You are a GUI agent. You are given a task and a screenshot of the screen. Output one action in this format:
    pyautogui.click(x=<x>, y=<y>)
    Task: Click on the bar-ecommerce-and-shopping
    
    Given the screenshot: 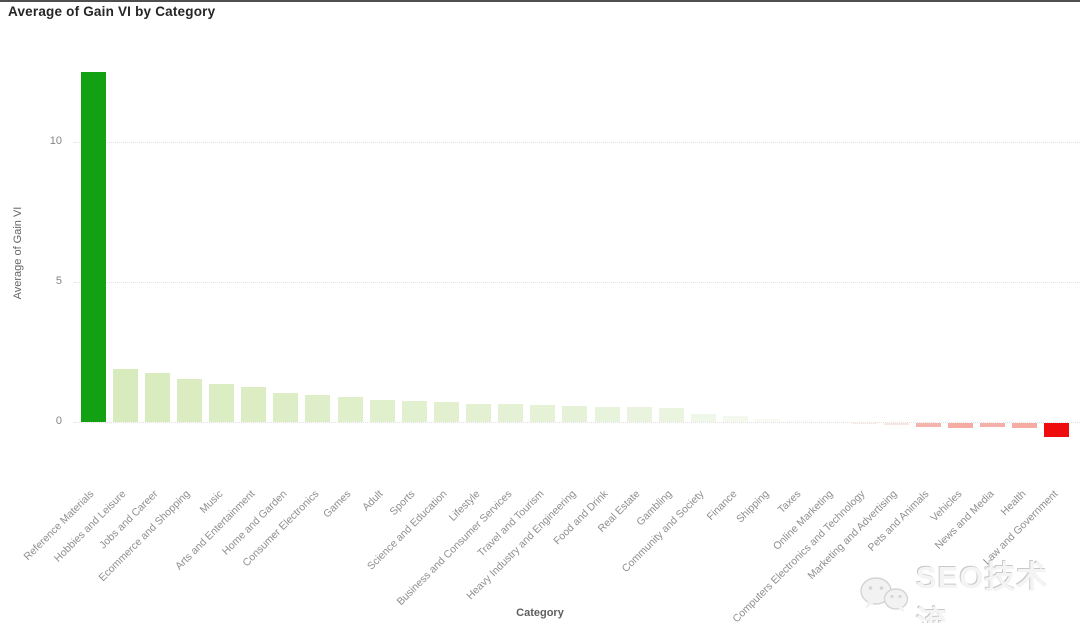 What is the action you would take?
    pyautogui.click(x=189, y=400)
    